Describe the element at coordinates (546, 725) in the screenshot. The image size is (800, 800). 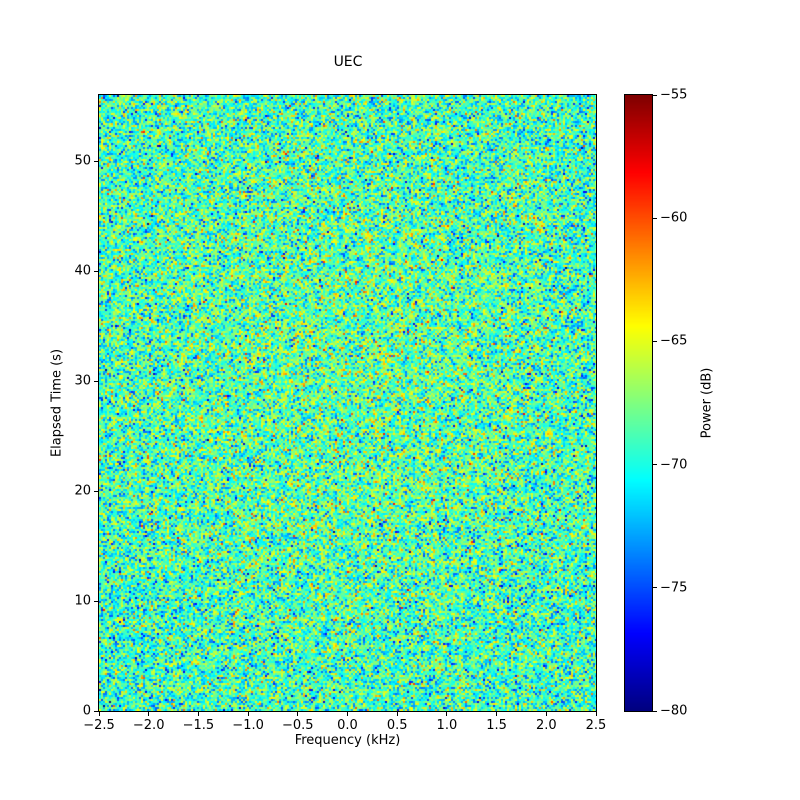
I see `x-tick-label: 2.0` at that location.